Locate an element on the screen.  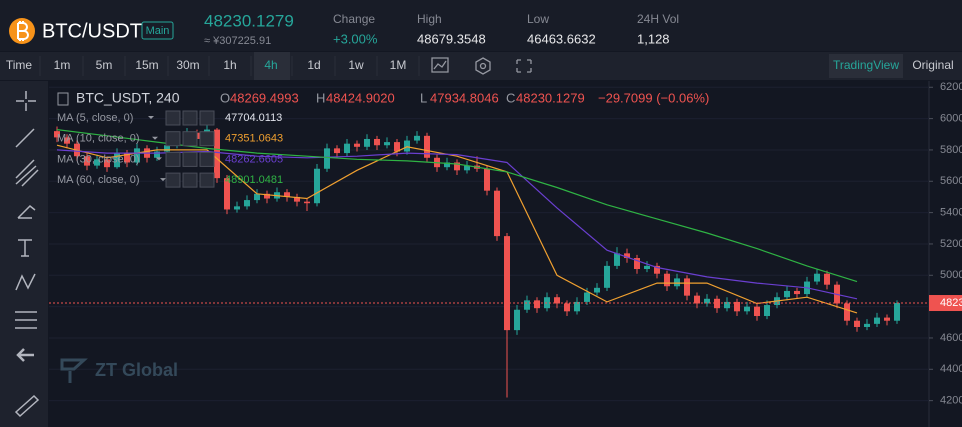
legend-value: 48901.0481 is located at coordinates (254, 180).